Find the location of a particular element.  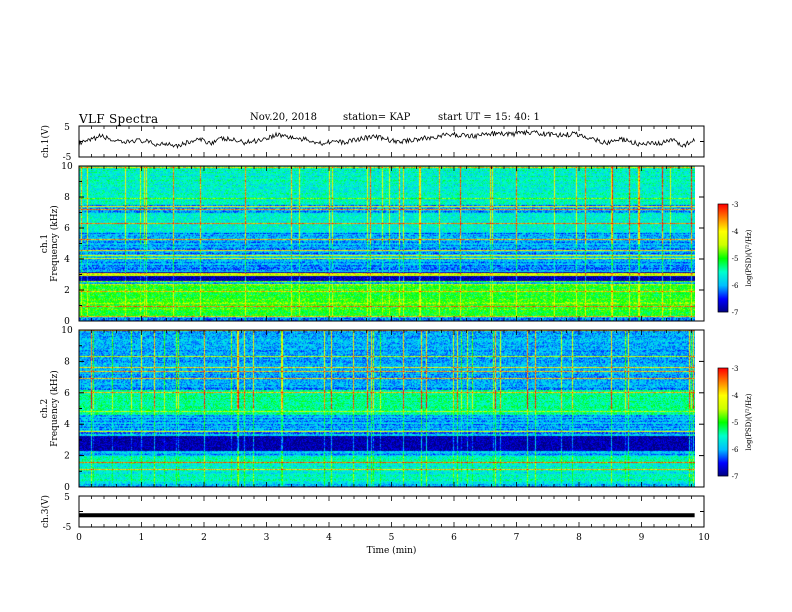

w1-ylabel: ch.1(V) is located at coordinates (45, 141).